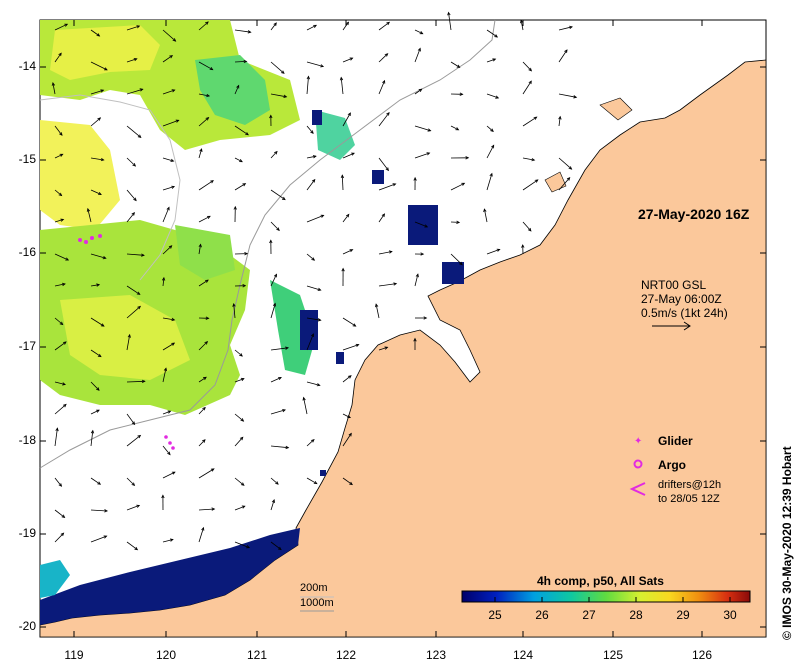 This screenshot has height=672, width=809. Describe the element at coordinates (110, 187) in the screenshot. I see `isobath-200m` at that location.